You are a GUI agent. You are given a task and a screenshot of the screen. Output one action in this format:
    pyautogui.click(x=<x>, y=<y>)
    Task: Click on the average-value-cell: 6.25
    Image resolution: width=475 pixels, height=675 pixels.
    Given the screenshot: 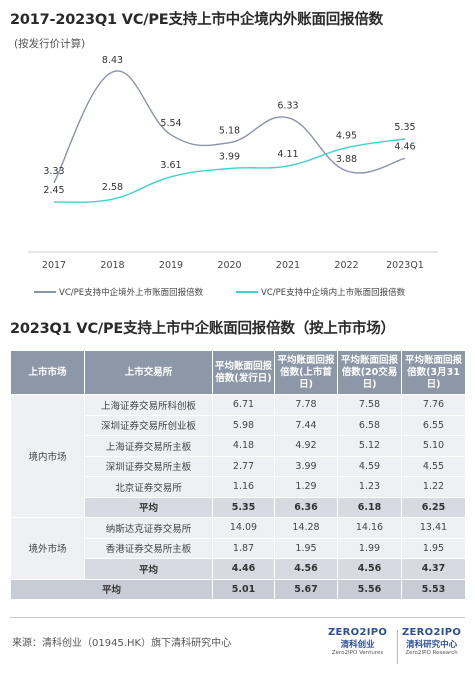 What is the action you would take?
    pyautogui.click(x=433, y=507)
    